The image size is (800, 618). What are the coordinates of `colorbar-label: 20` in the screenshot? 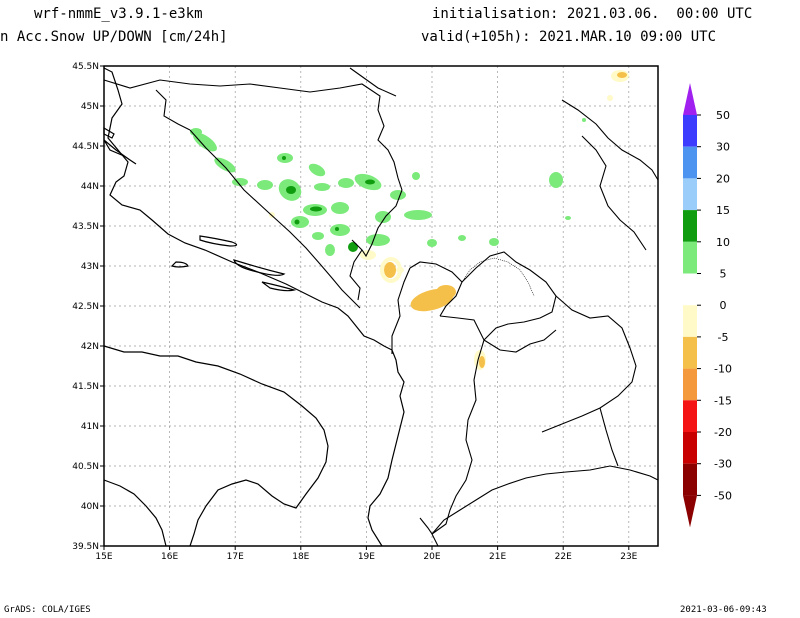 It's located at (723, 178).